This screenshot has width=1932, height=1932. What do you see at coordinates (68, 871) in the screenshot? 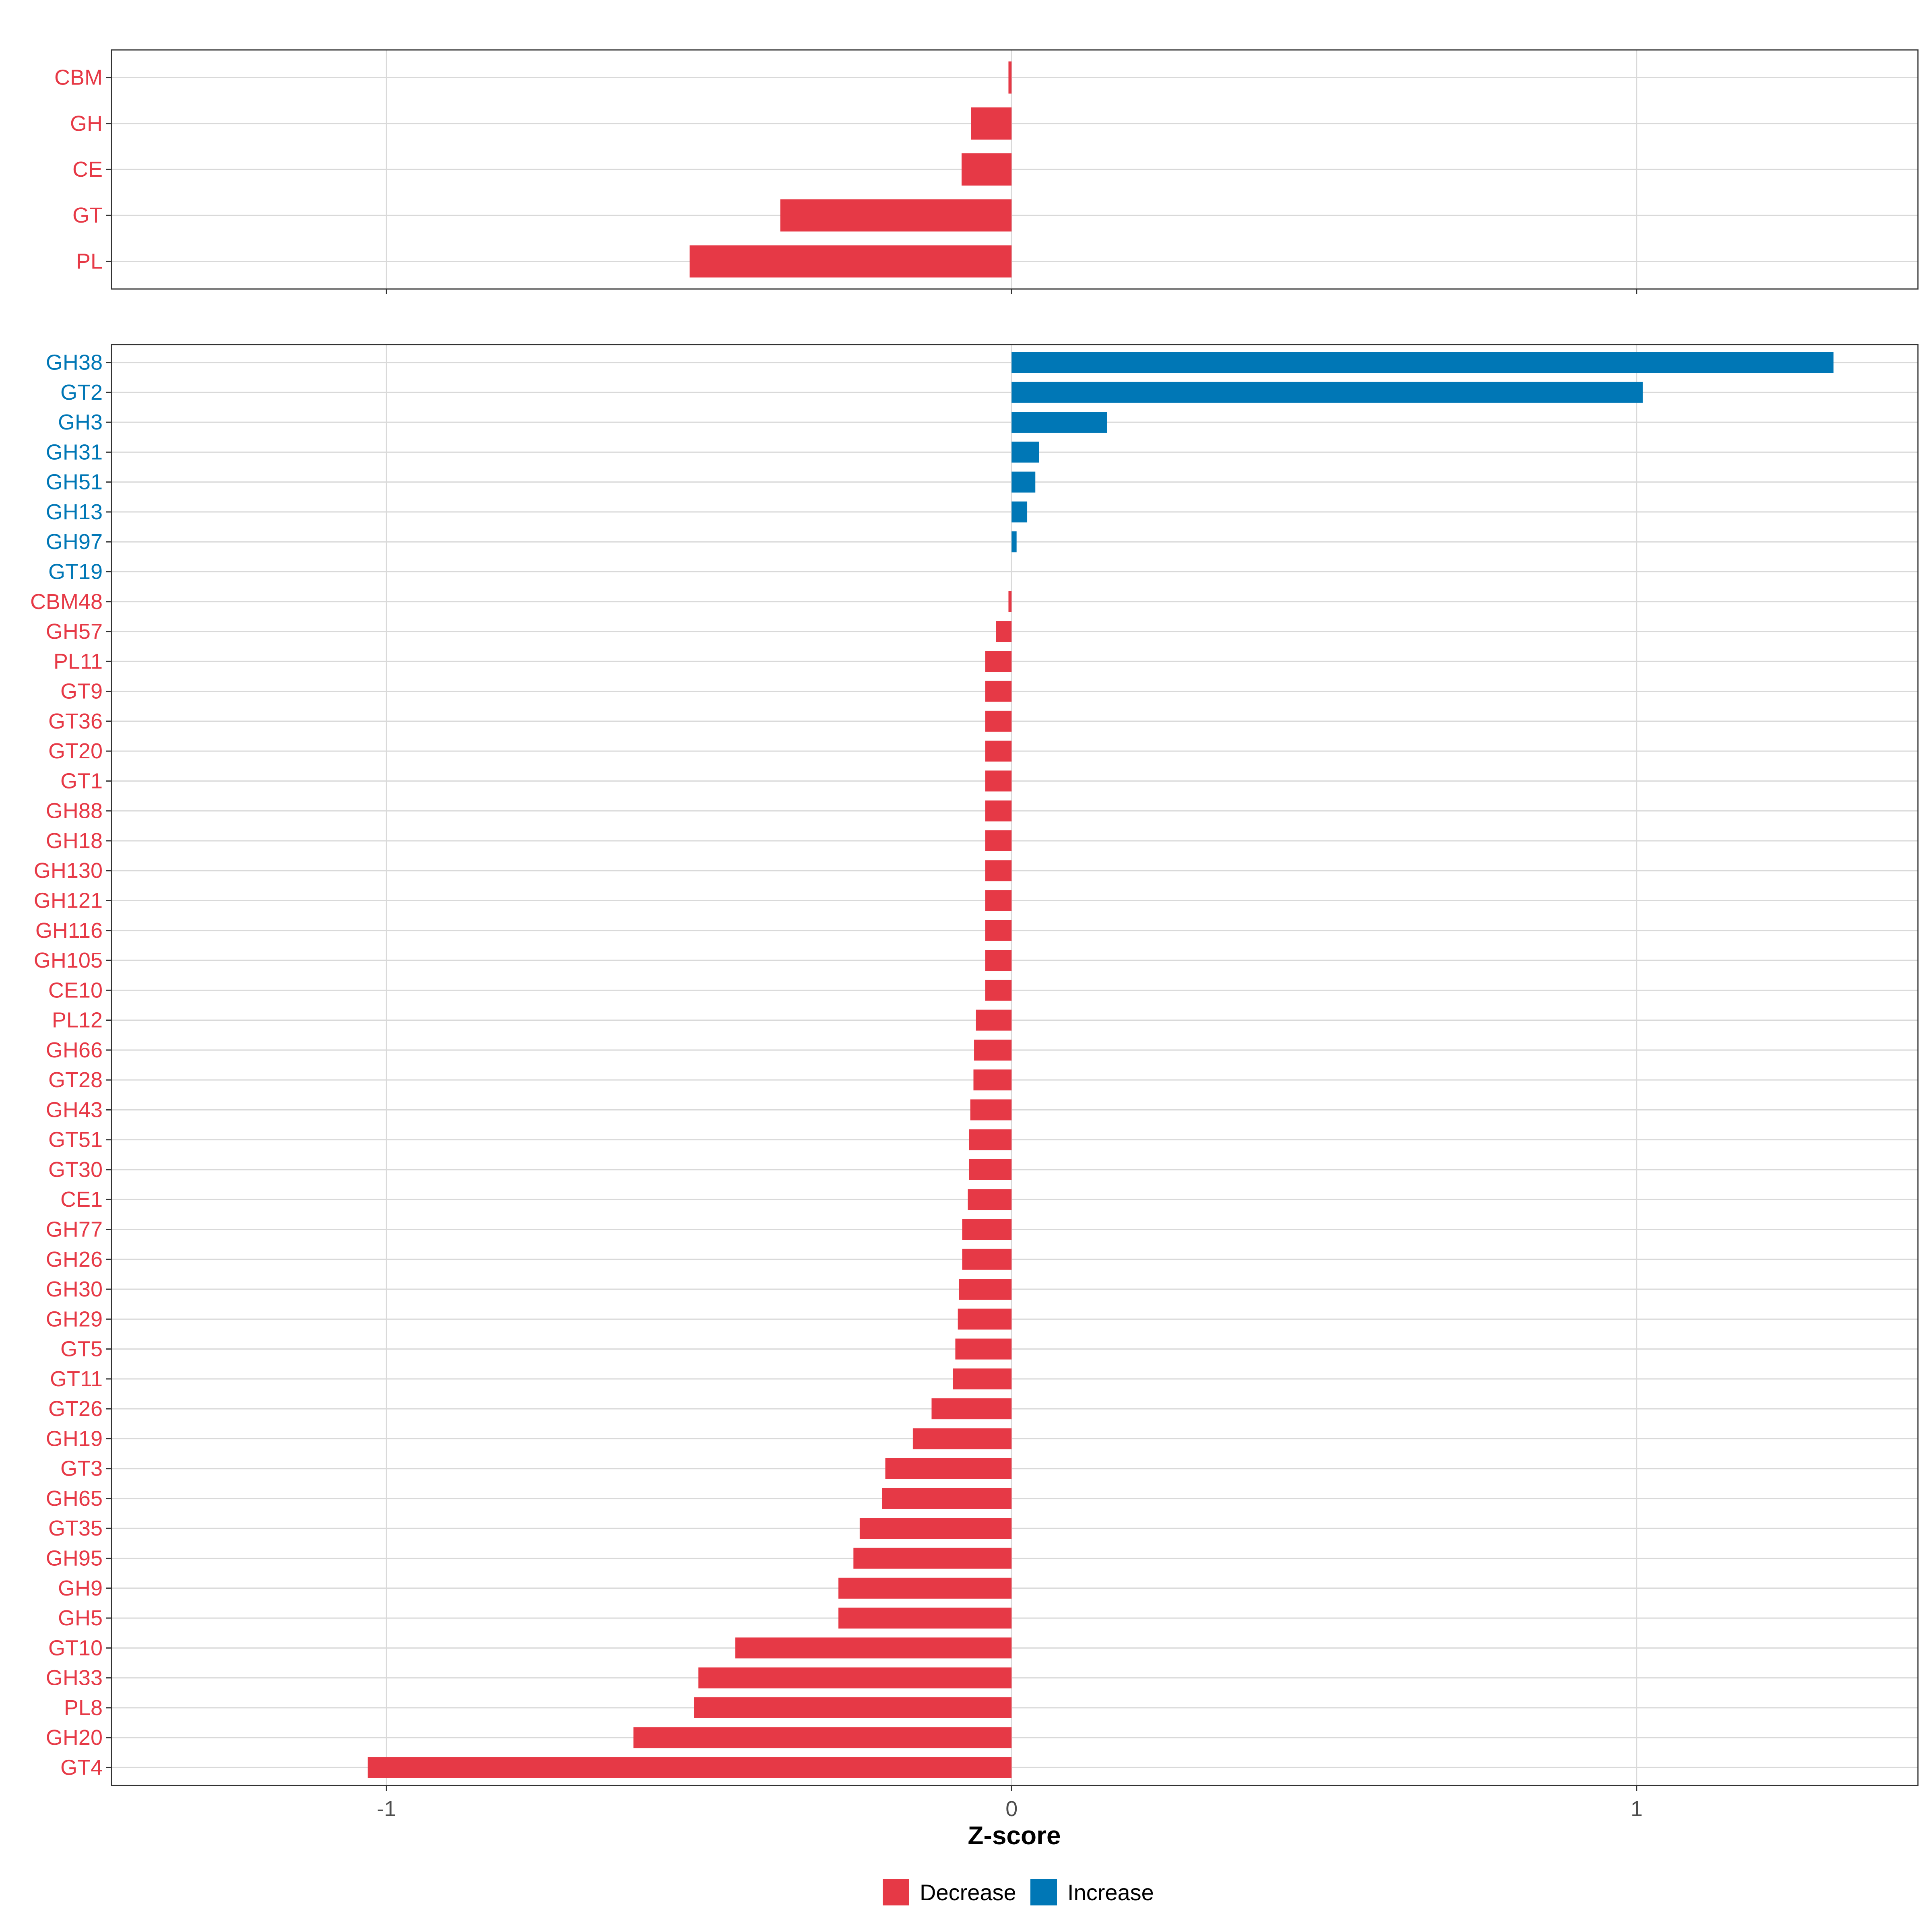
I see `family-label-gh130: GH130` at bounding box center [68, 871].